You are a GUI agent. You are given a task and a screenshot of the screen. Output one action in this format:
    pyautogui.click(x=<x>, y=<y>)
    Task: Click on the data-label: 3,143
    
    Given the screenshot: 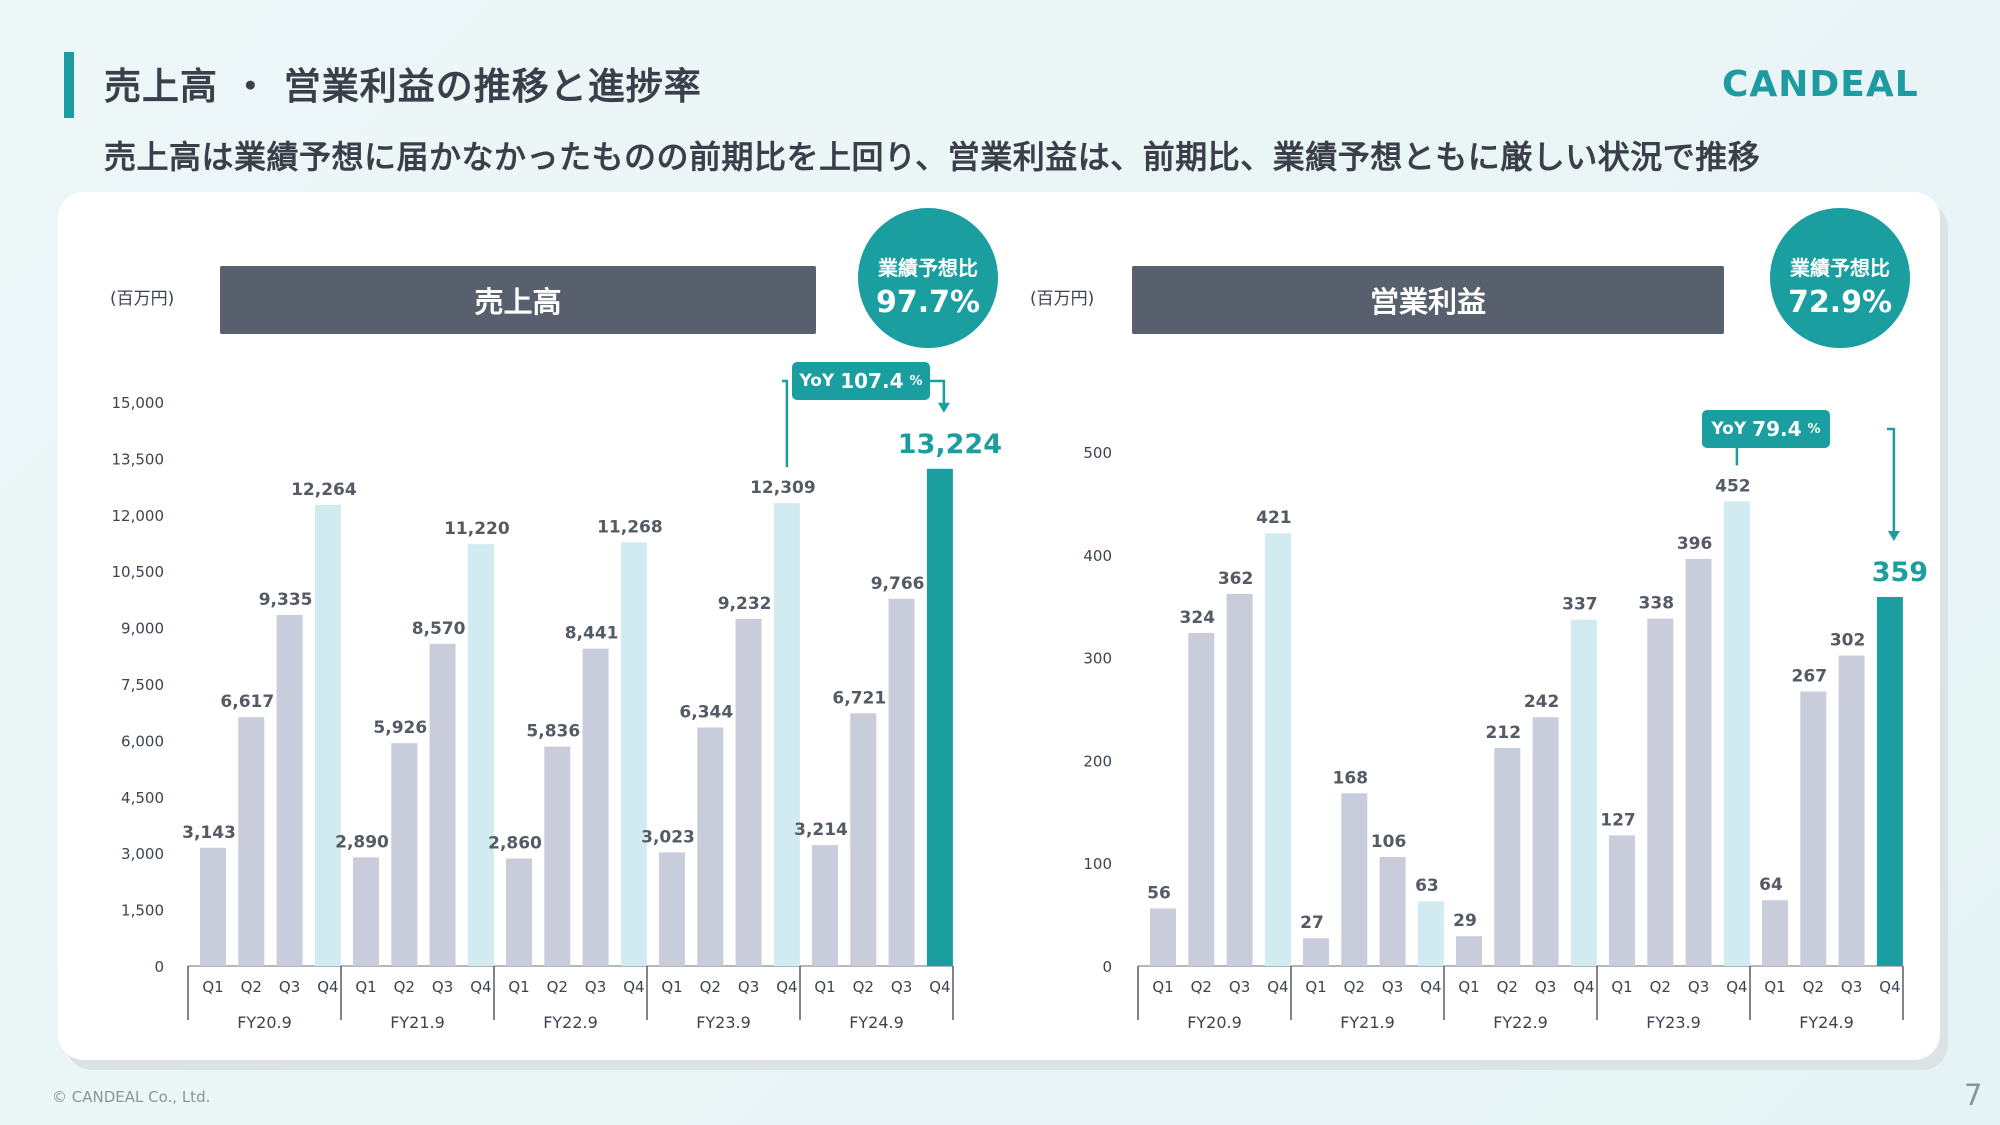 What is the action you would take?
    pyautogui.click(x=209, y=833)
    